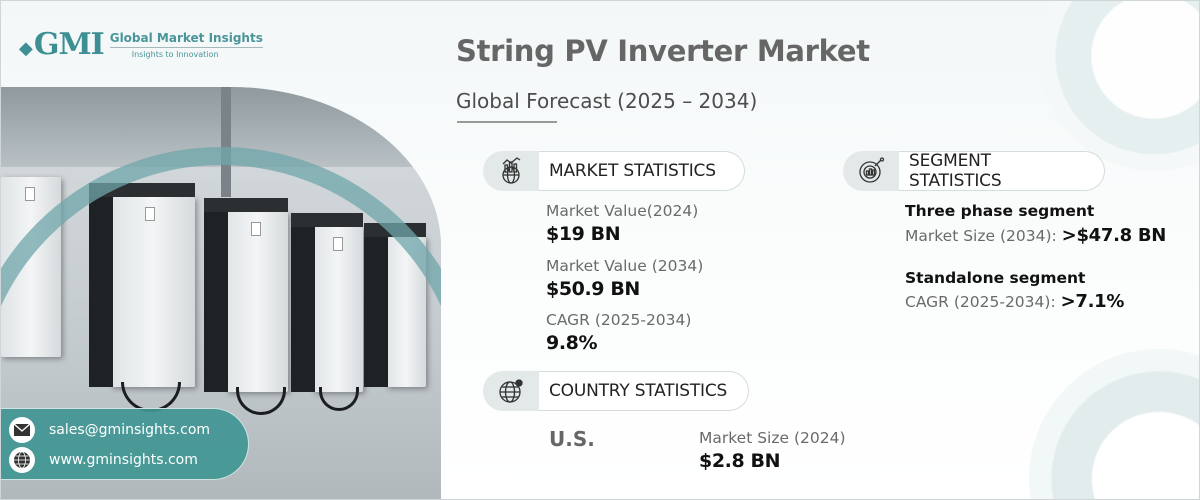  Describe the element at coordinates (186, 39) in the screenshot. I see `logo-name: Global Market Insights` at that location.